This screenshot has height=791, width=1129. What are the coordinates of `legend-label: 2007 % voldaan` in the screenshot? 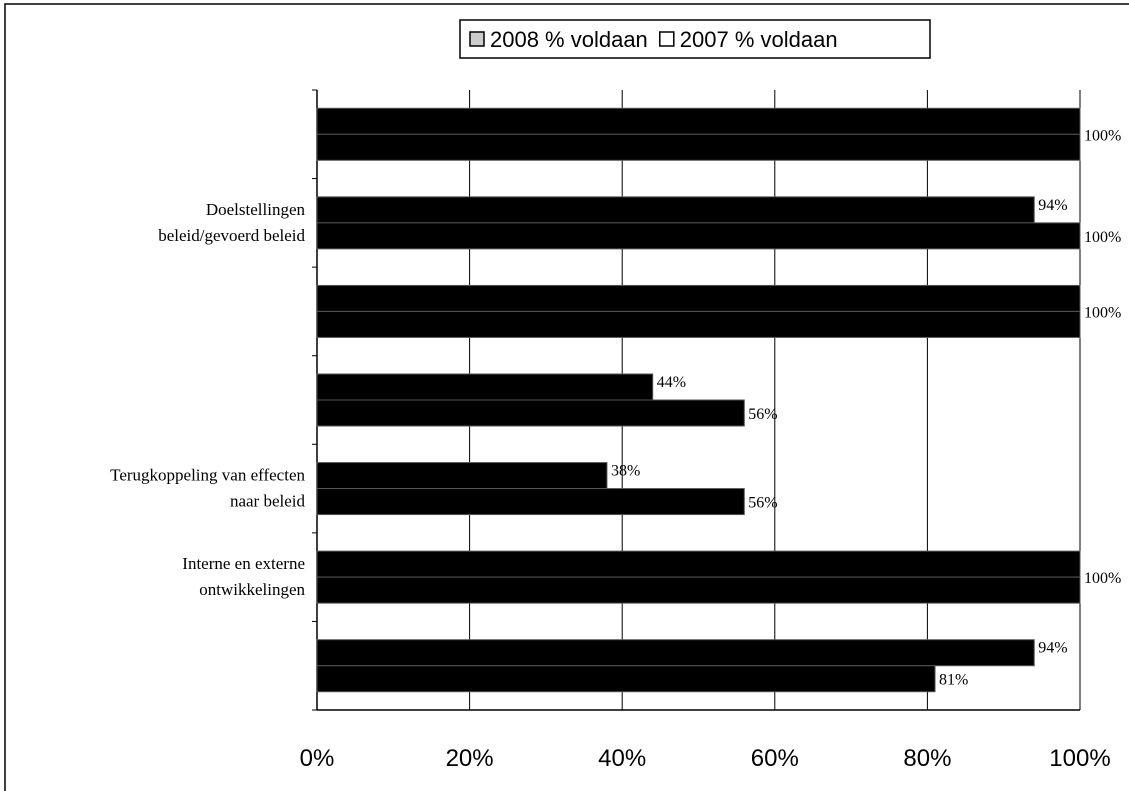 It's located at (759, 39).